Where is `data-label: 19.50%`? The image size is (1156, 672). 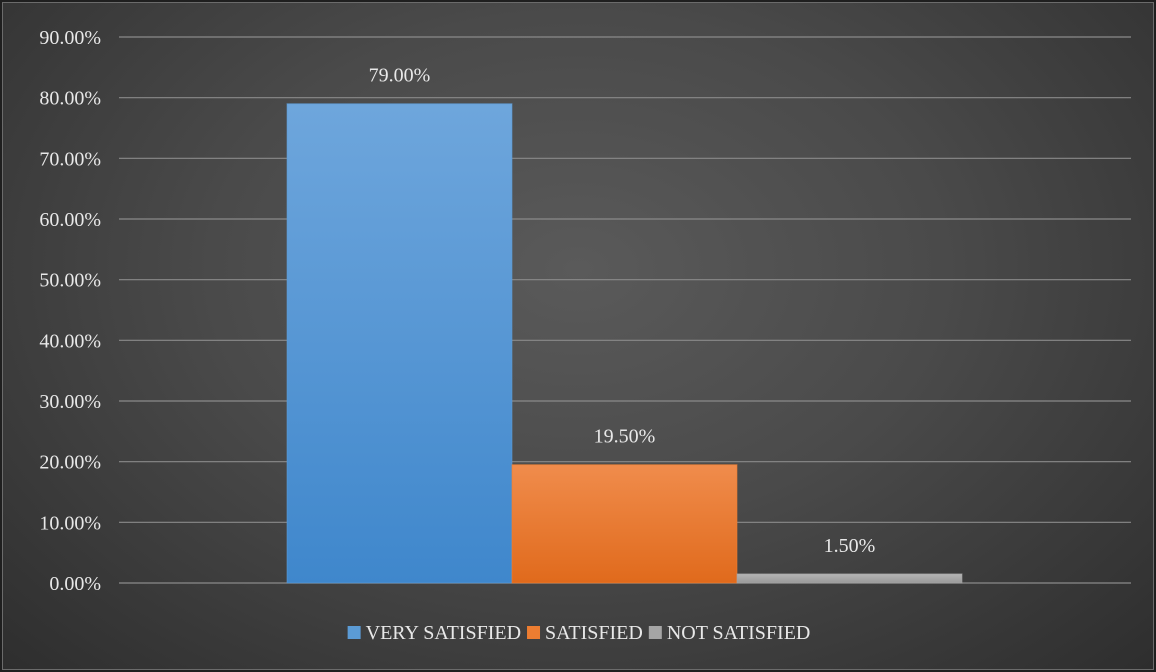 data-label: 19.50% is located at coordinates (625, 437).